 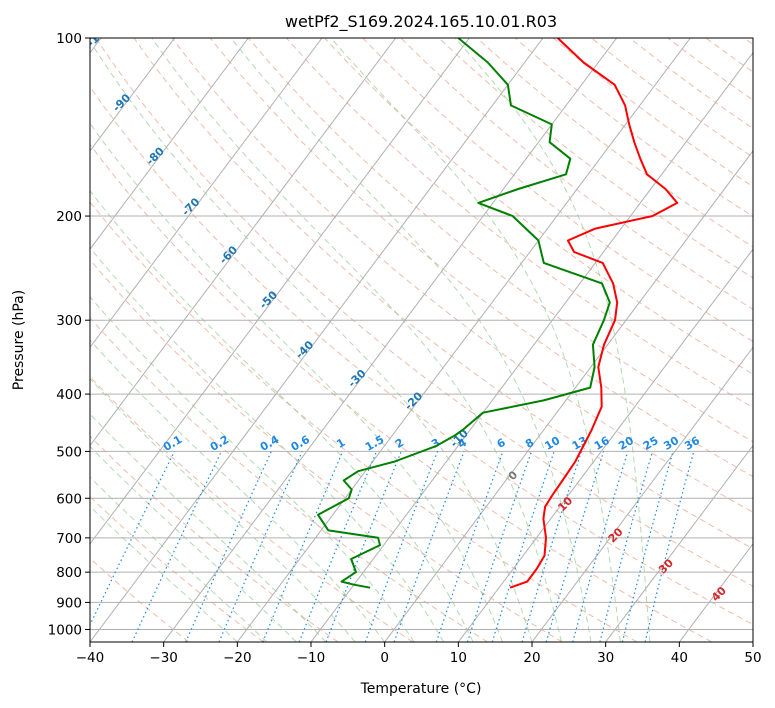 I want to click on y-tick-label: 100, so click(x=69, y=39).